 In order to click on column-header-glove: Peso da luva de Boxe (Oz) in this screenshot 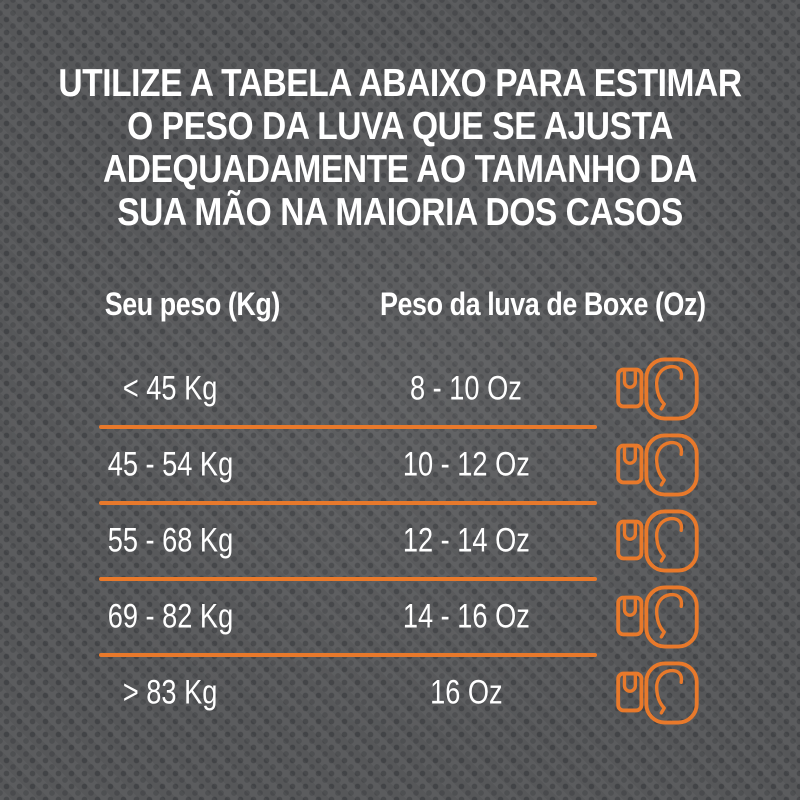, I will do `click(529, 304)`.